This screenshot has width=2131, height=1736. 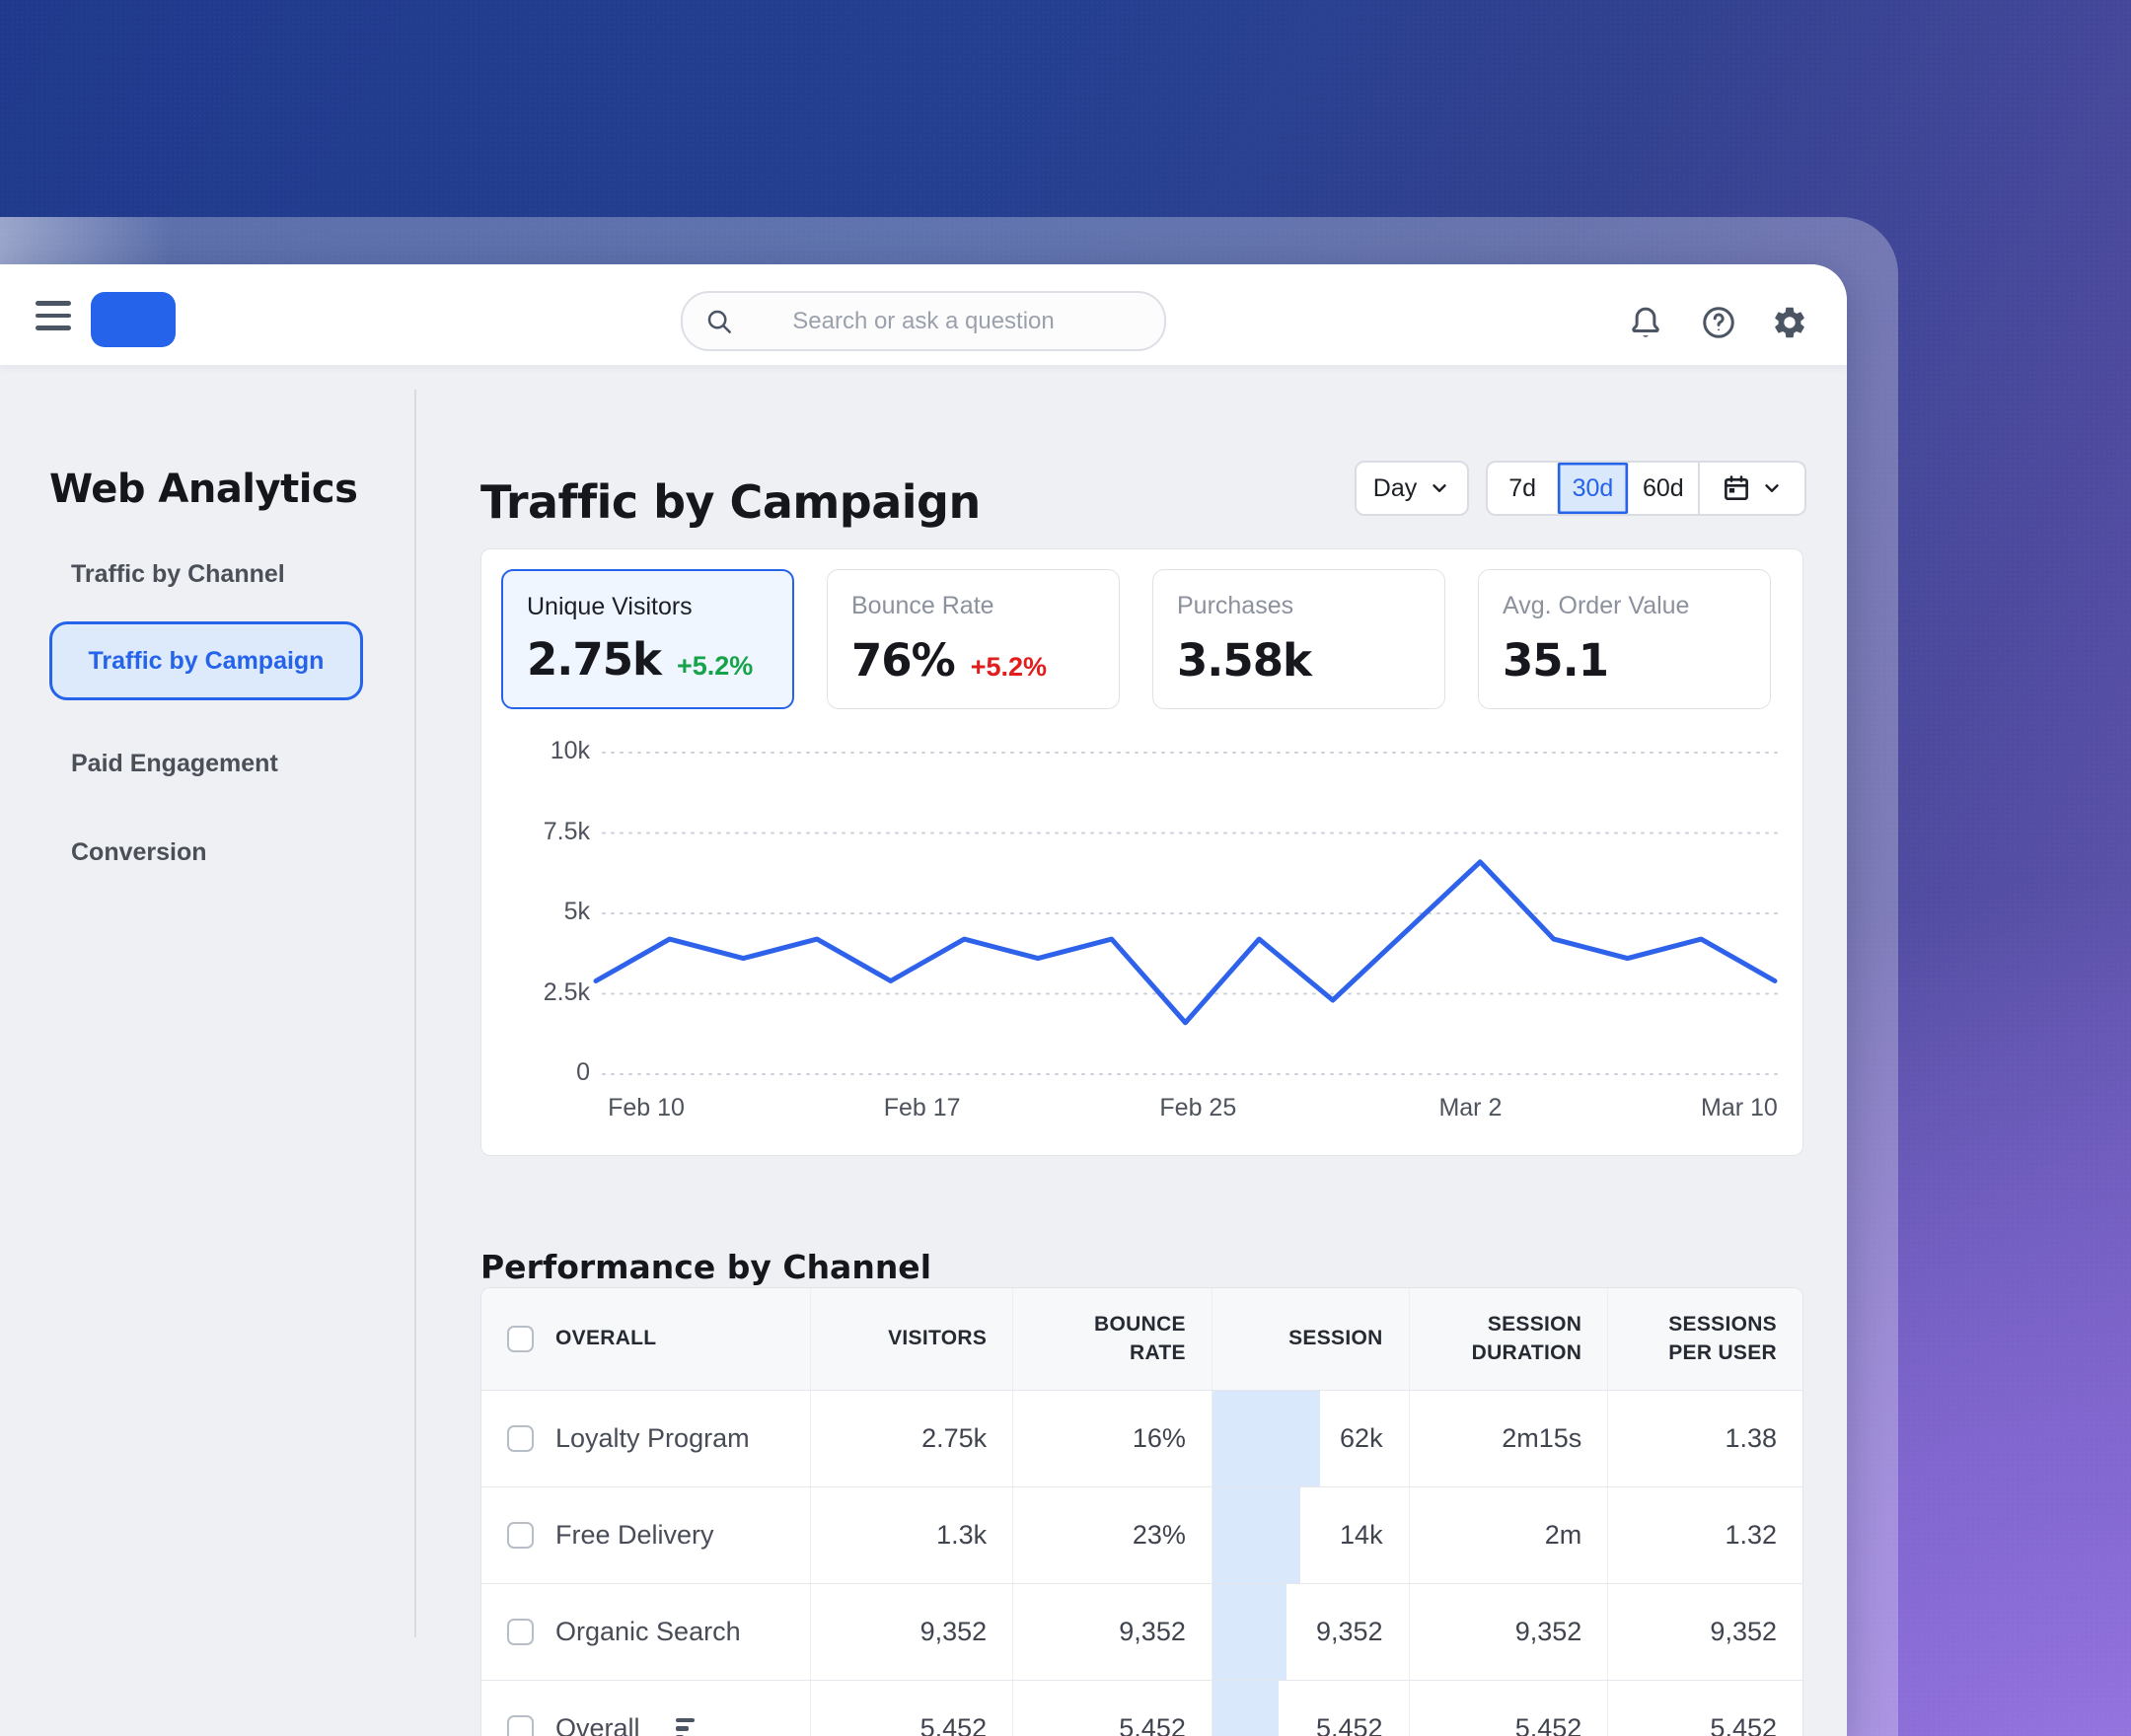 I want to click on y-axis-tick: 10k, so click(x=570, y=750).